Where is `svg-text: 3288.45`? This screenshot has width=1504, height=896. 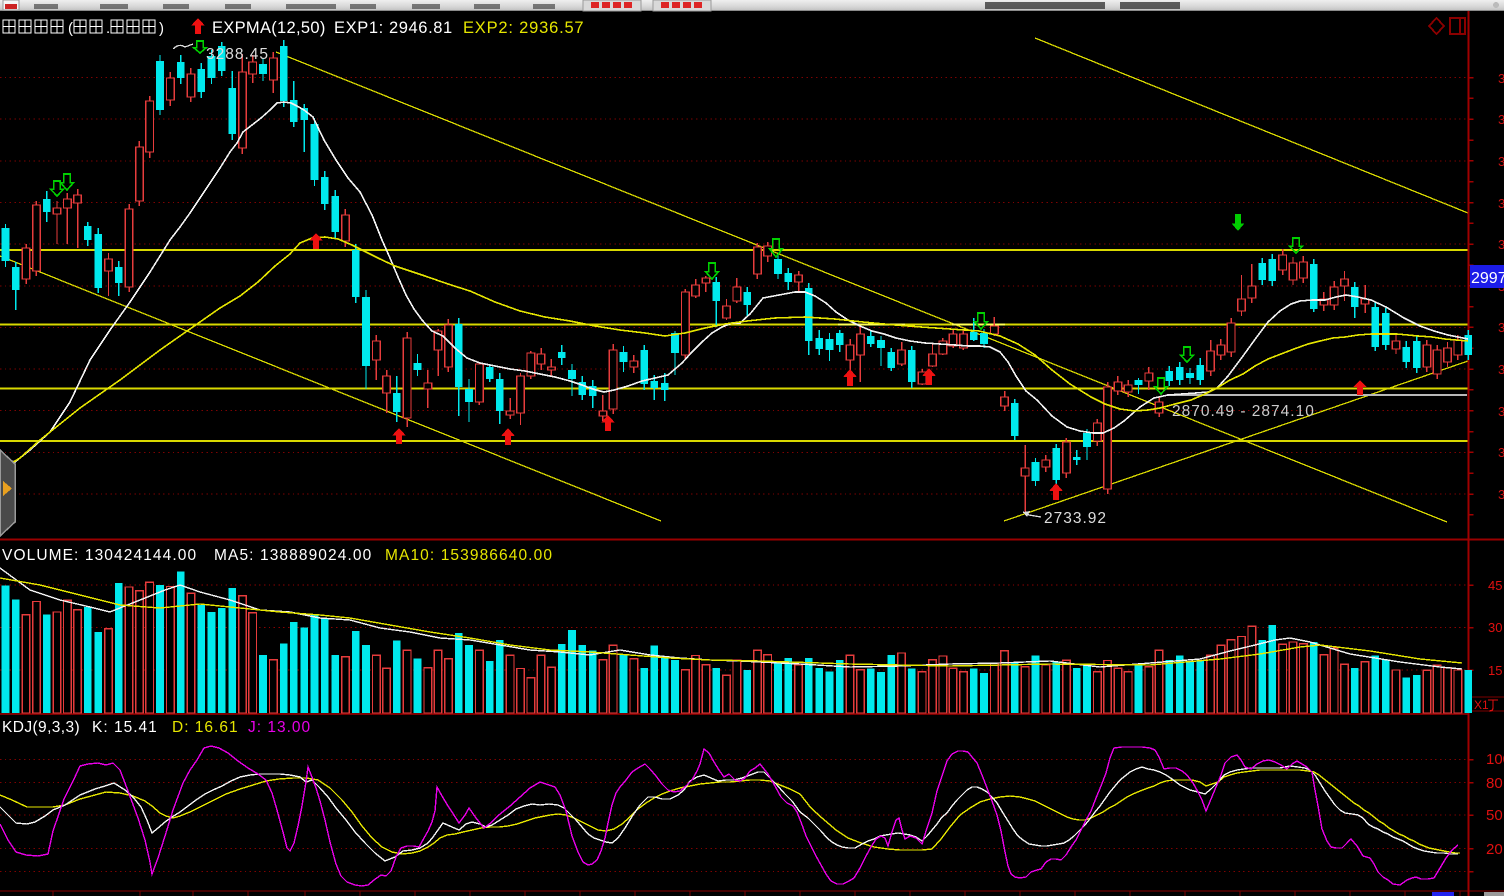
svg-text: 3288.45 is located at coordinates (237, 54).